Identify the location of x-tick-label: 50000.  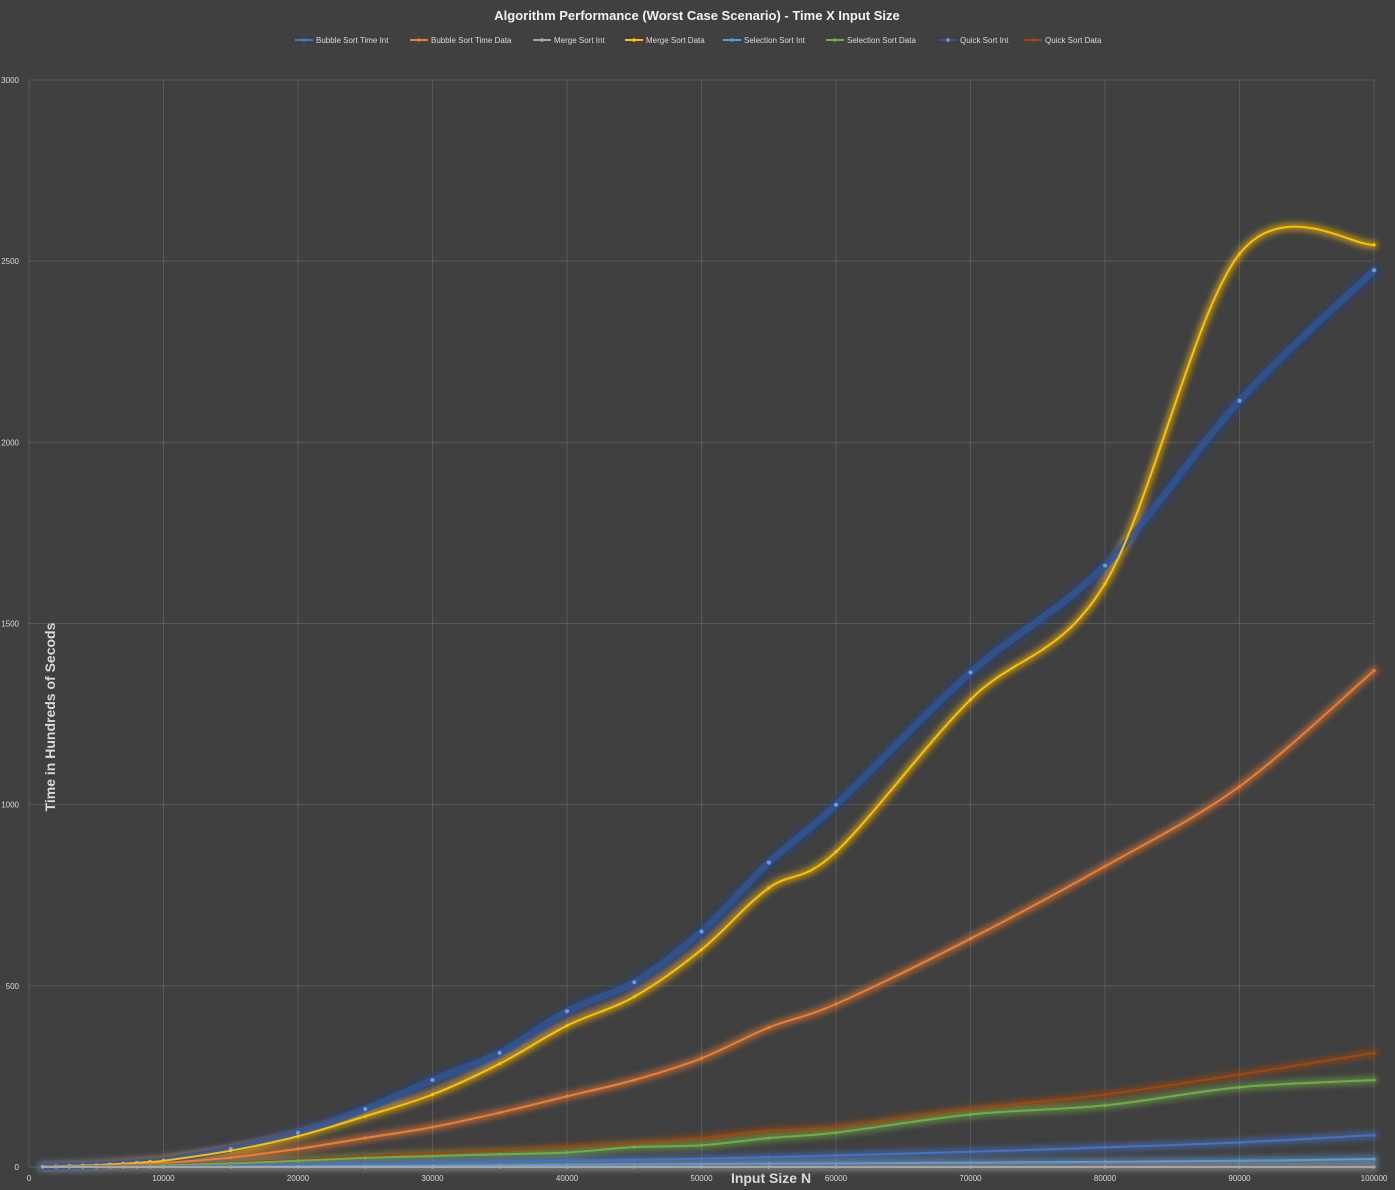
(701, 1178).